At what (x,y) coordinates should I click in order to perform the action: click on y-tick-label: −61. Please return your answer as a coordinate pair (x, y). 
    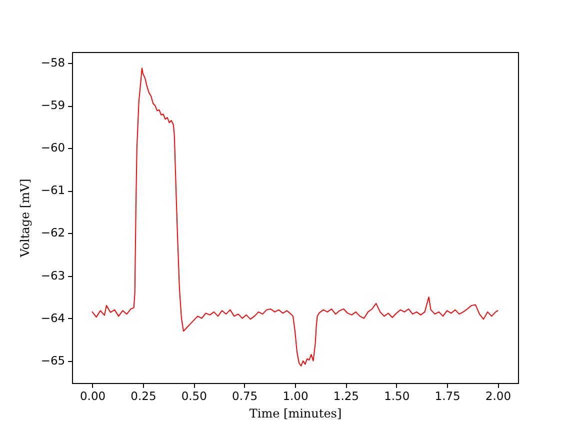
    Looking at the image, I should click on (53, 190).